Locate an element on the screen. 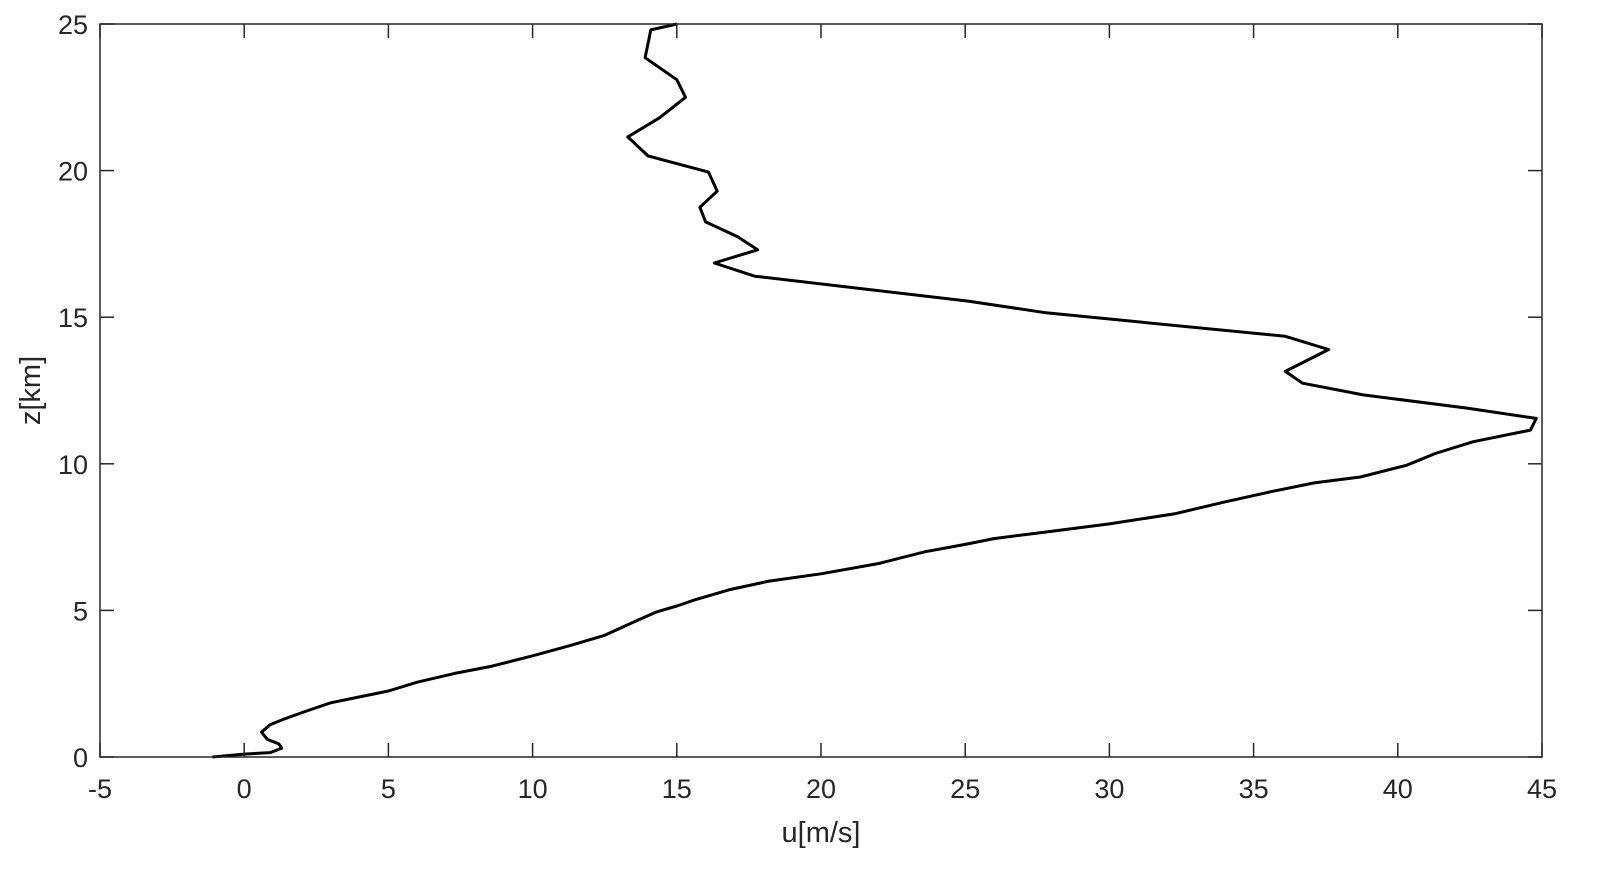 The width and height of the screenshot is (1617, 881). x-tick-label: 30 is located at coordinates (1109, 789).